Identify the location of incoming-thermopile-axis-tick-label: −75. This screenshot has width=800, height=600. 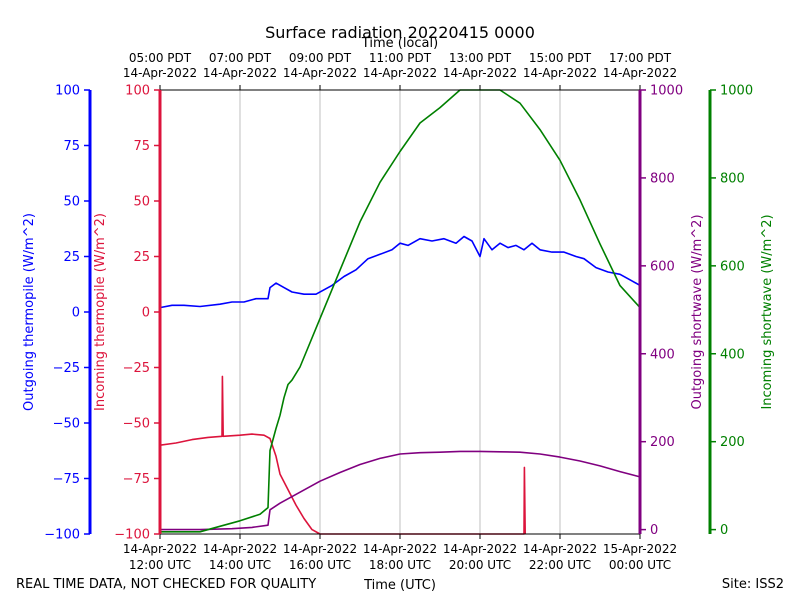
(136, 479).